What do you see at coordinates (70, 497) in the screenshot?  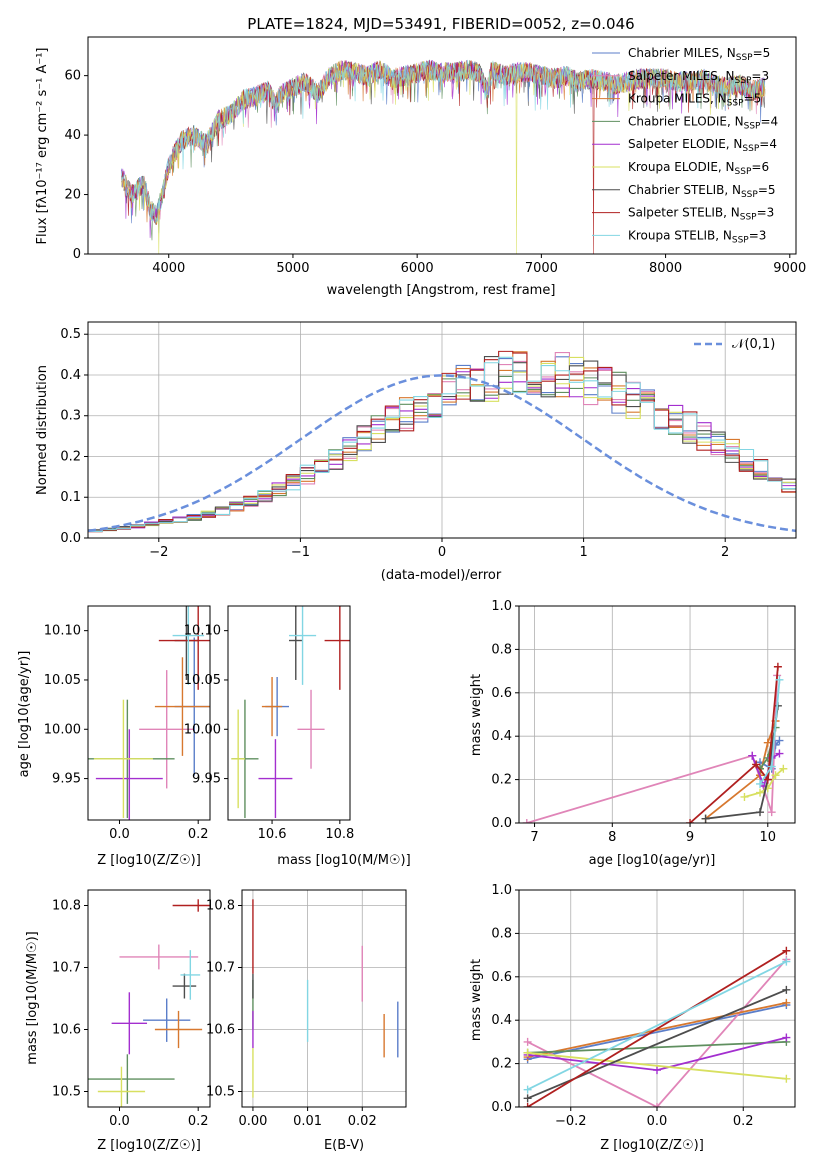 I see `ytick-label-1: 0.1` at bounding box center [70, 497].